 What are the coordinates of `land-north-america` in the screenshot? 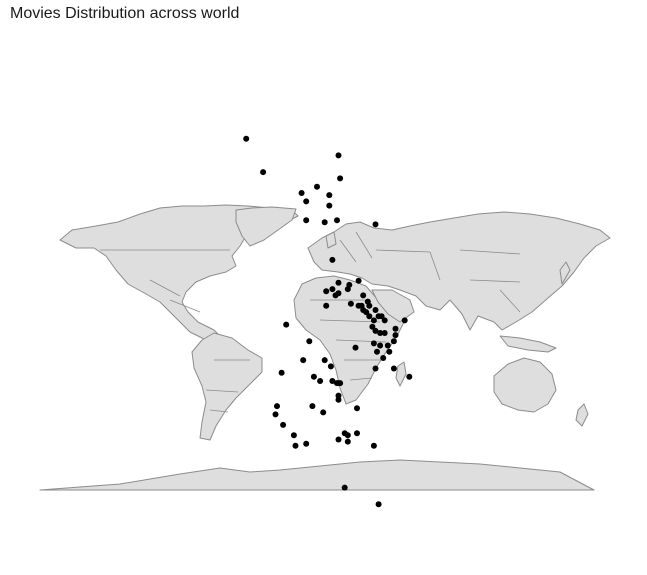 It's located at (179, 272).